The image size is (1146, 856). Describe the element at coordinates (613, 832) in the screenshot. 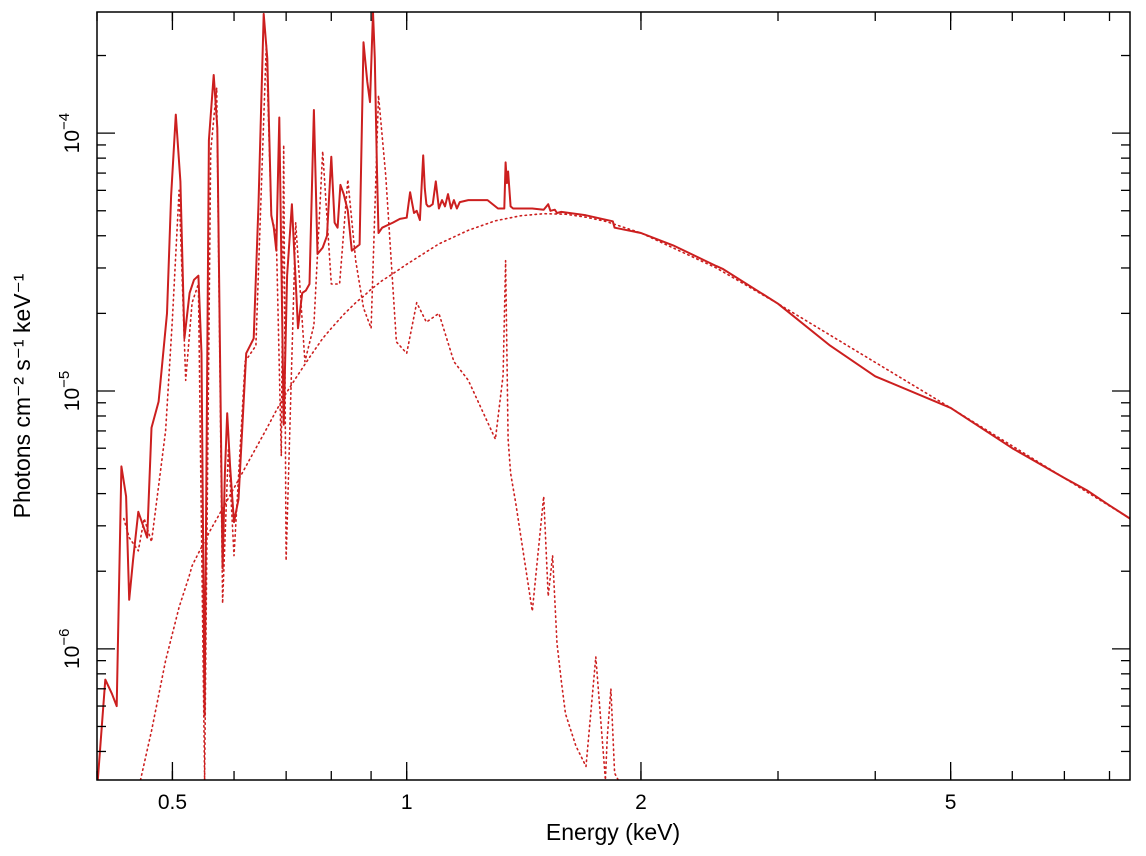

I see `x-axis-label: Energy (keV)` at that location.